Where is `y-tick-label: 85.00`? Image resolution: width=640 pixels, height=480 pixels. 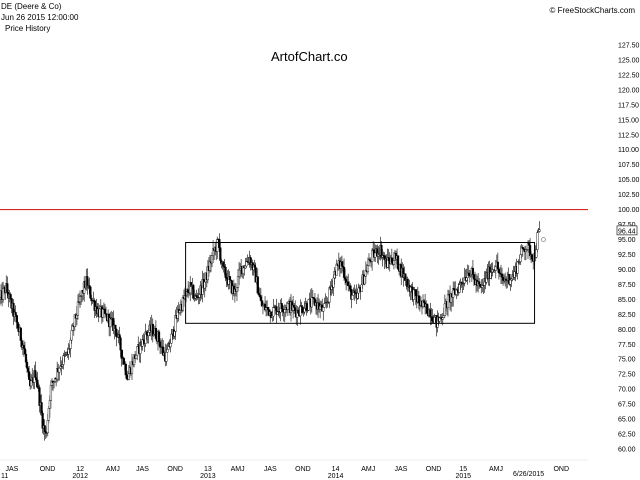
y-tick-label: 85.00 is located at coordinates (627, 300).